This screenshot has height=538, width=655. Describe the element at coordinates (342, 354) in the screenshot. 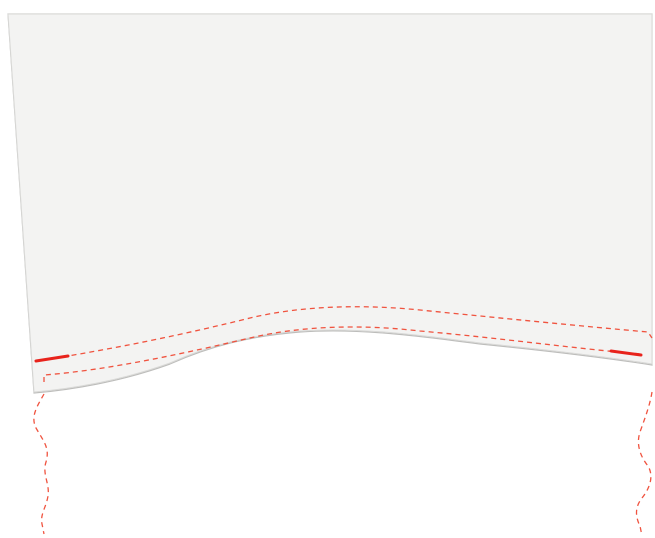

I see `lower-dashed-guide` at that location.